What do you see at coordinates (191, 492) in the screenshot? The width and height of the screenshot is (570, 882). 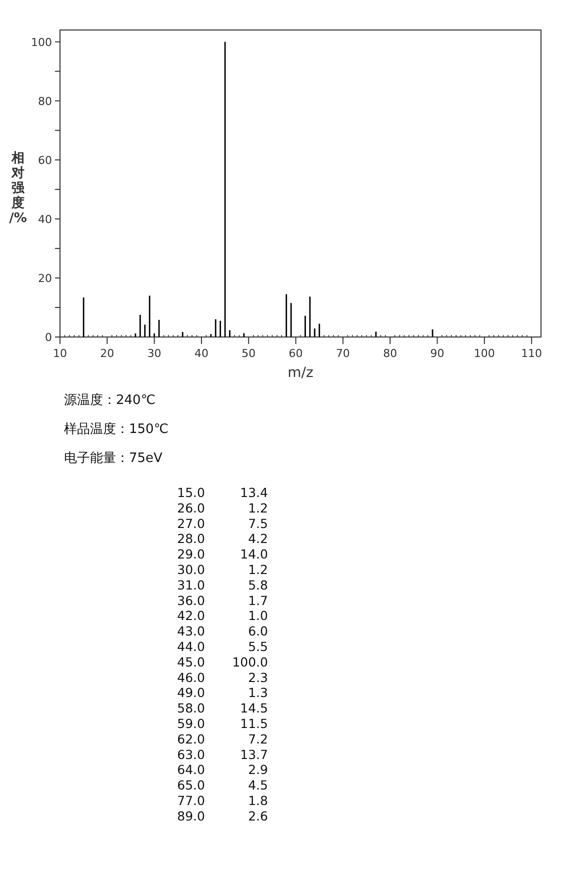 I see `category-label: 15.0` at bounding box center [191, 492].